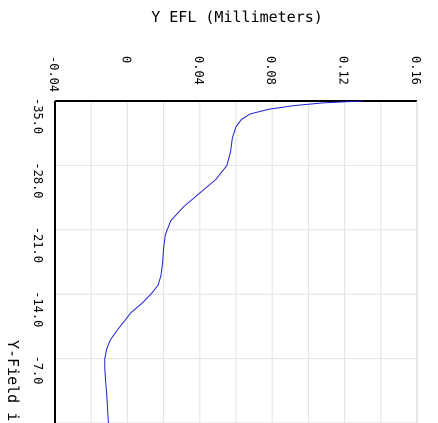  What do you see at coordinates (38, 180) in the screenshot?
I see `field-tick-label: -28.0` at bounding box center [38, 180].